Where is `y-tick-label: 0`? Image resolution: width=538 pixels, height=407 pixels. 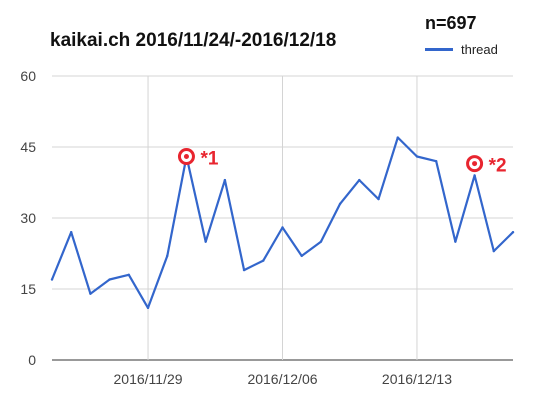 y-tick-label: 0 is located at coordinates (32, 360).